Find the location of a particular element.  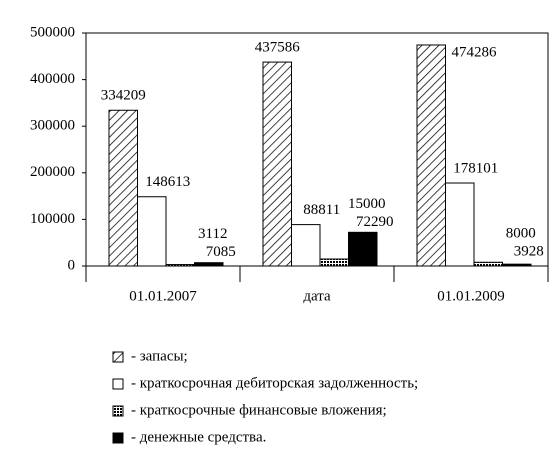

value-label: 148613 is located at coordinates (167, 182).